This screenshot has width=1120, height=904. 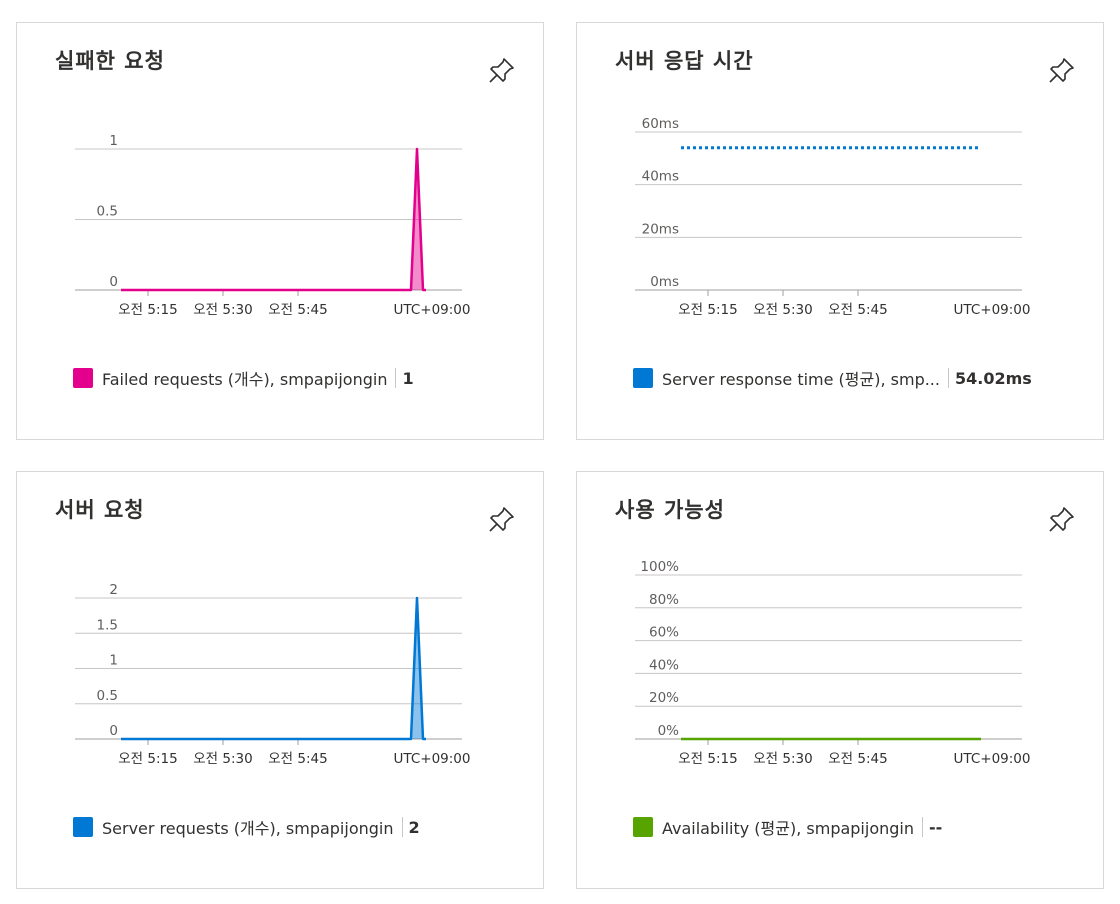 I want to click on legend-label: Availability (평균), smpapijongin, so click(x=788, y=828).